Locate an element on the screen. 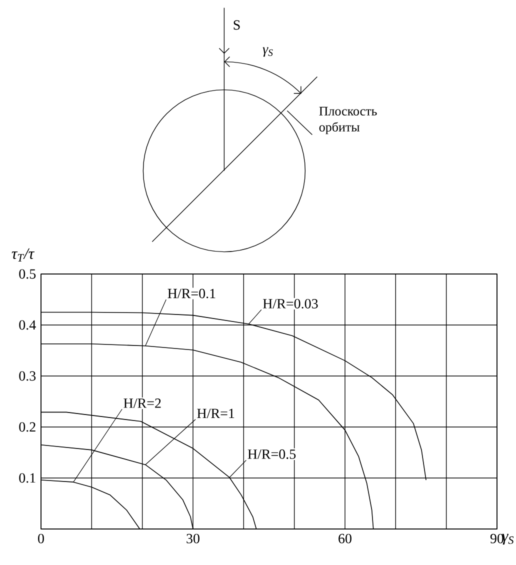 The width and height of the screenshot is (516, 565). y-tick-label: 0.4 is located at coordinates (27, 325).